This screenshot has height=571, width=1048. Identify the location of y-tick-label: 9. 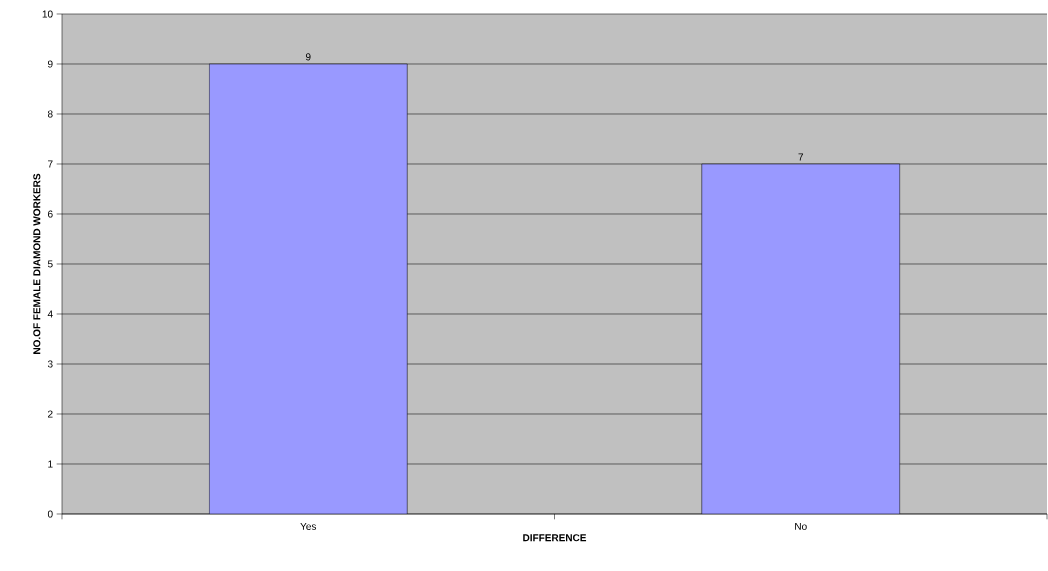
(50, 64).